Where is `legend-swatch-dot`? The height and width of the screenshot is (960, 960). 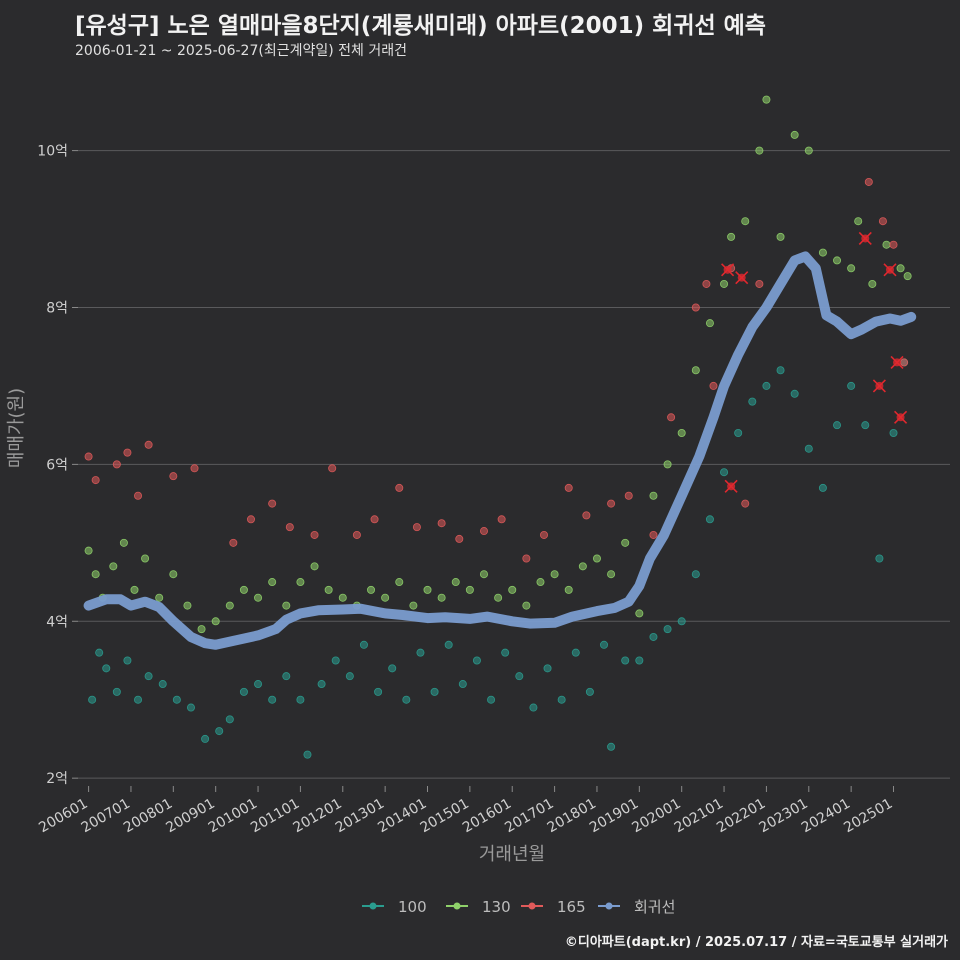
legend-swatch-dot is located at coordinates (609, 906).